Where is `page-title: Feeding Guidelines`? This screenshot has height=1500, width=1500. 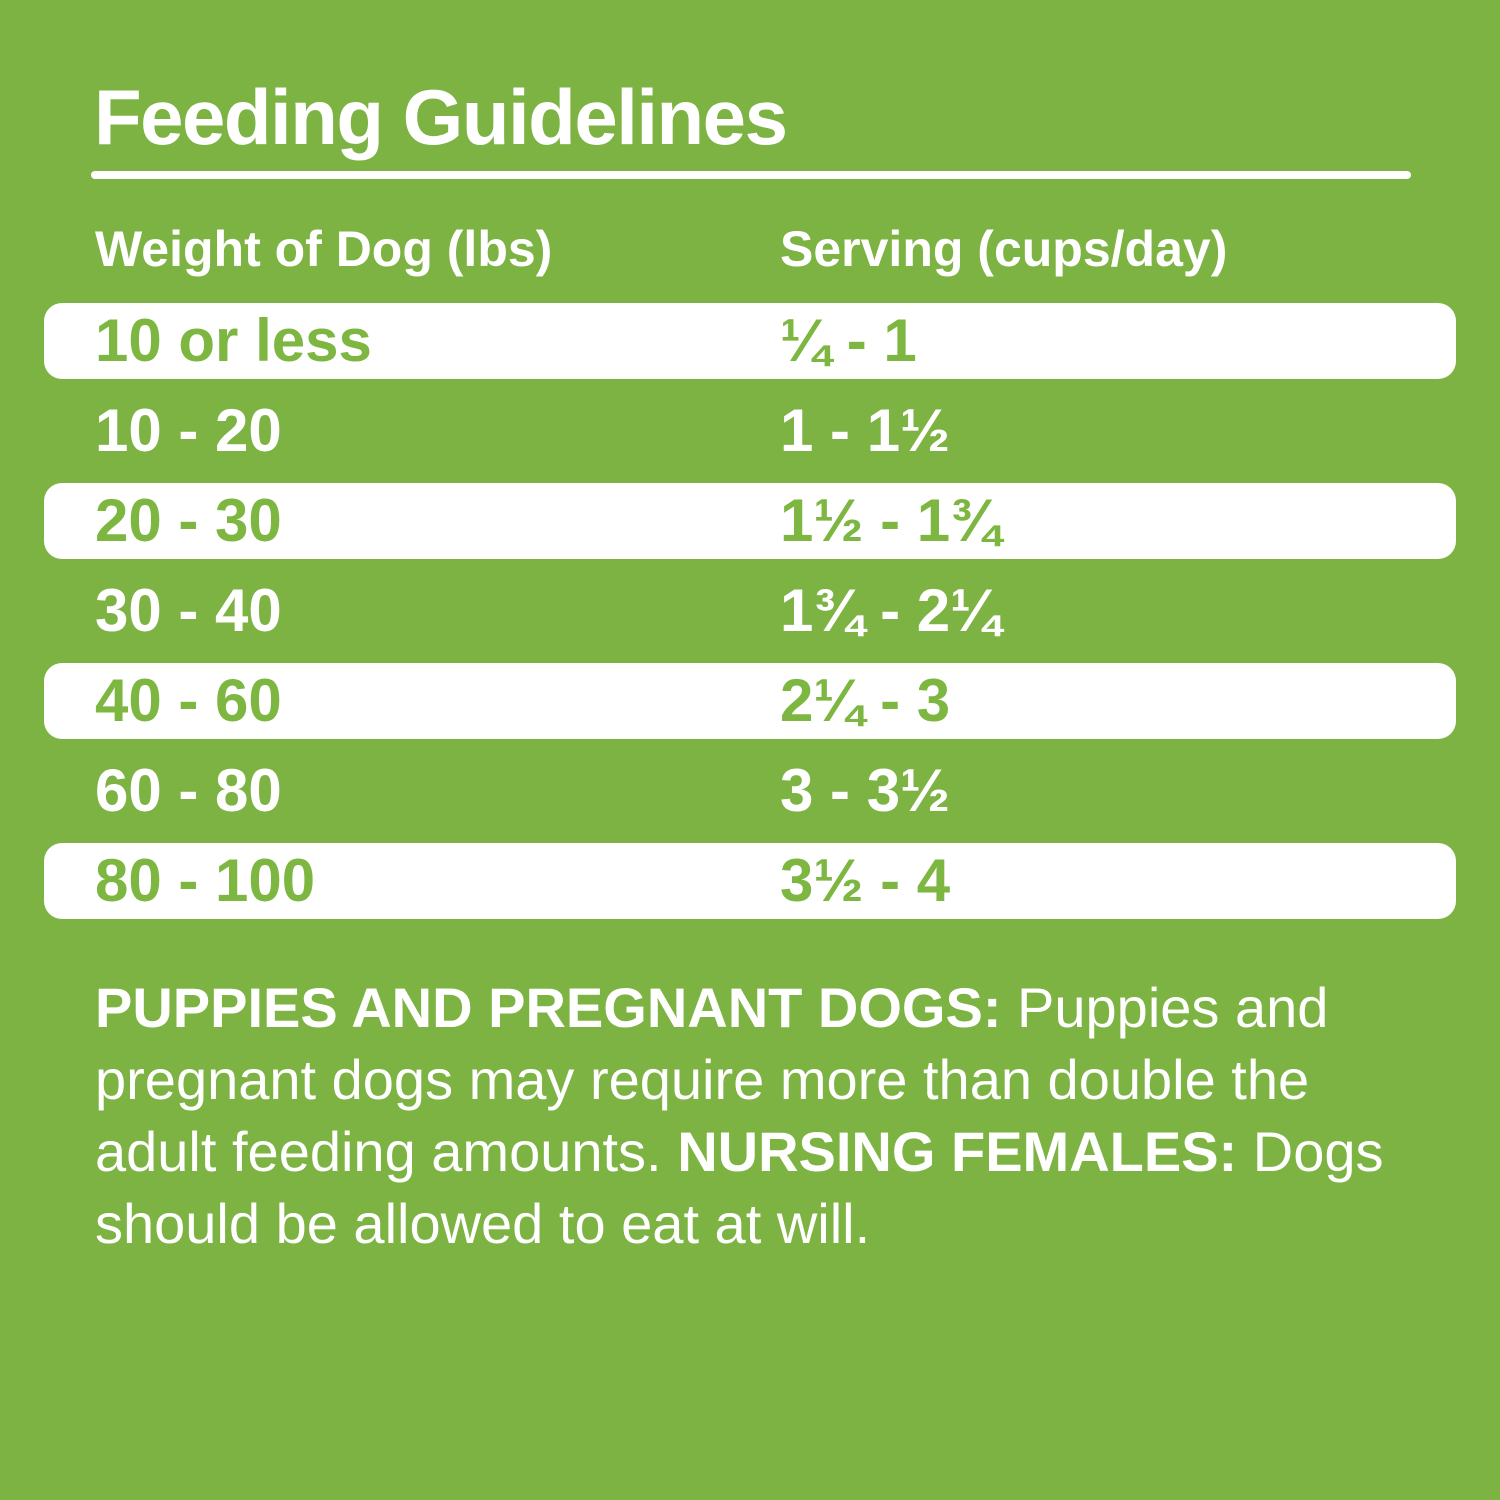
page-title: Feeding Guidelines is located at coordinates (441, 117).